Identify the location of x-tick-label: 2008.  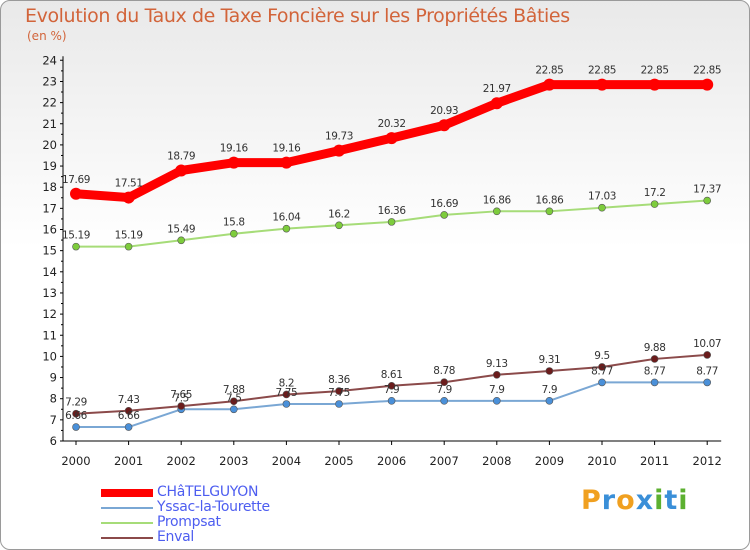
(496, 461).